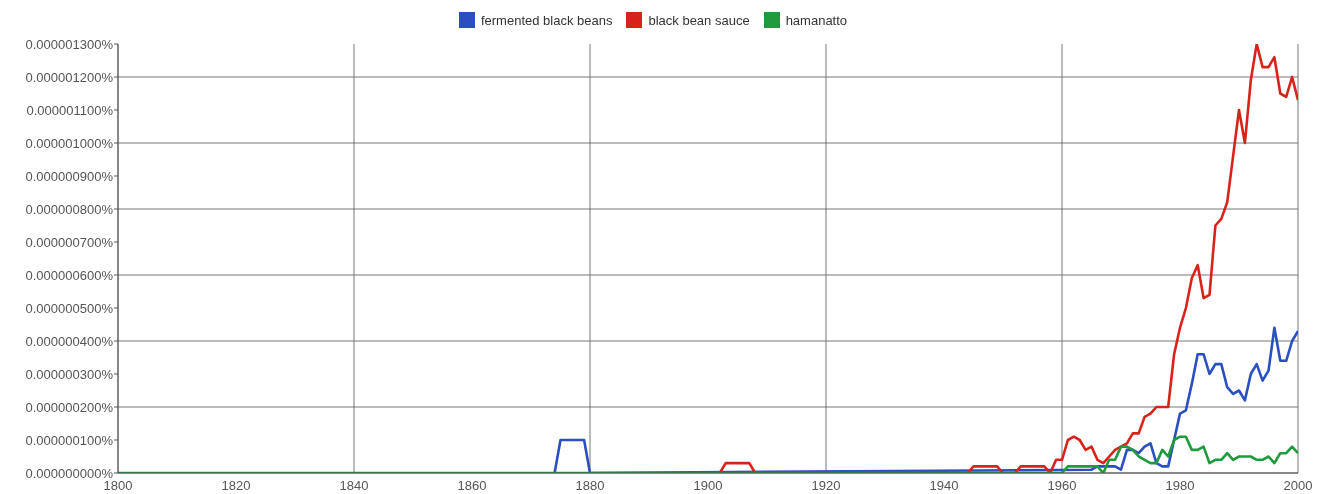  I want to click on x-tick-label: 1900, so click(708, 486).